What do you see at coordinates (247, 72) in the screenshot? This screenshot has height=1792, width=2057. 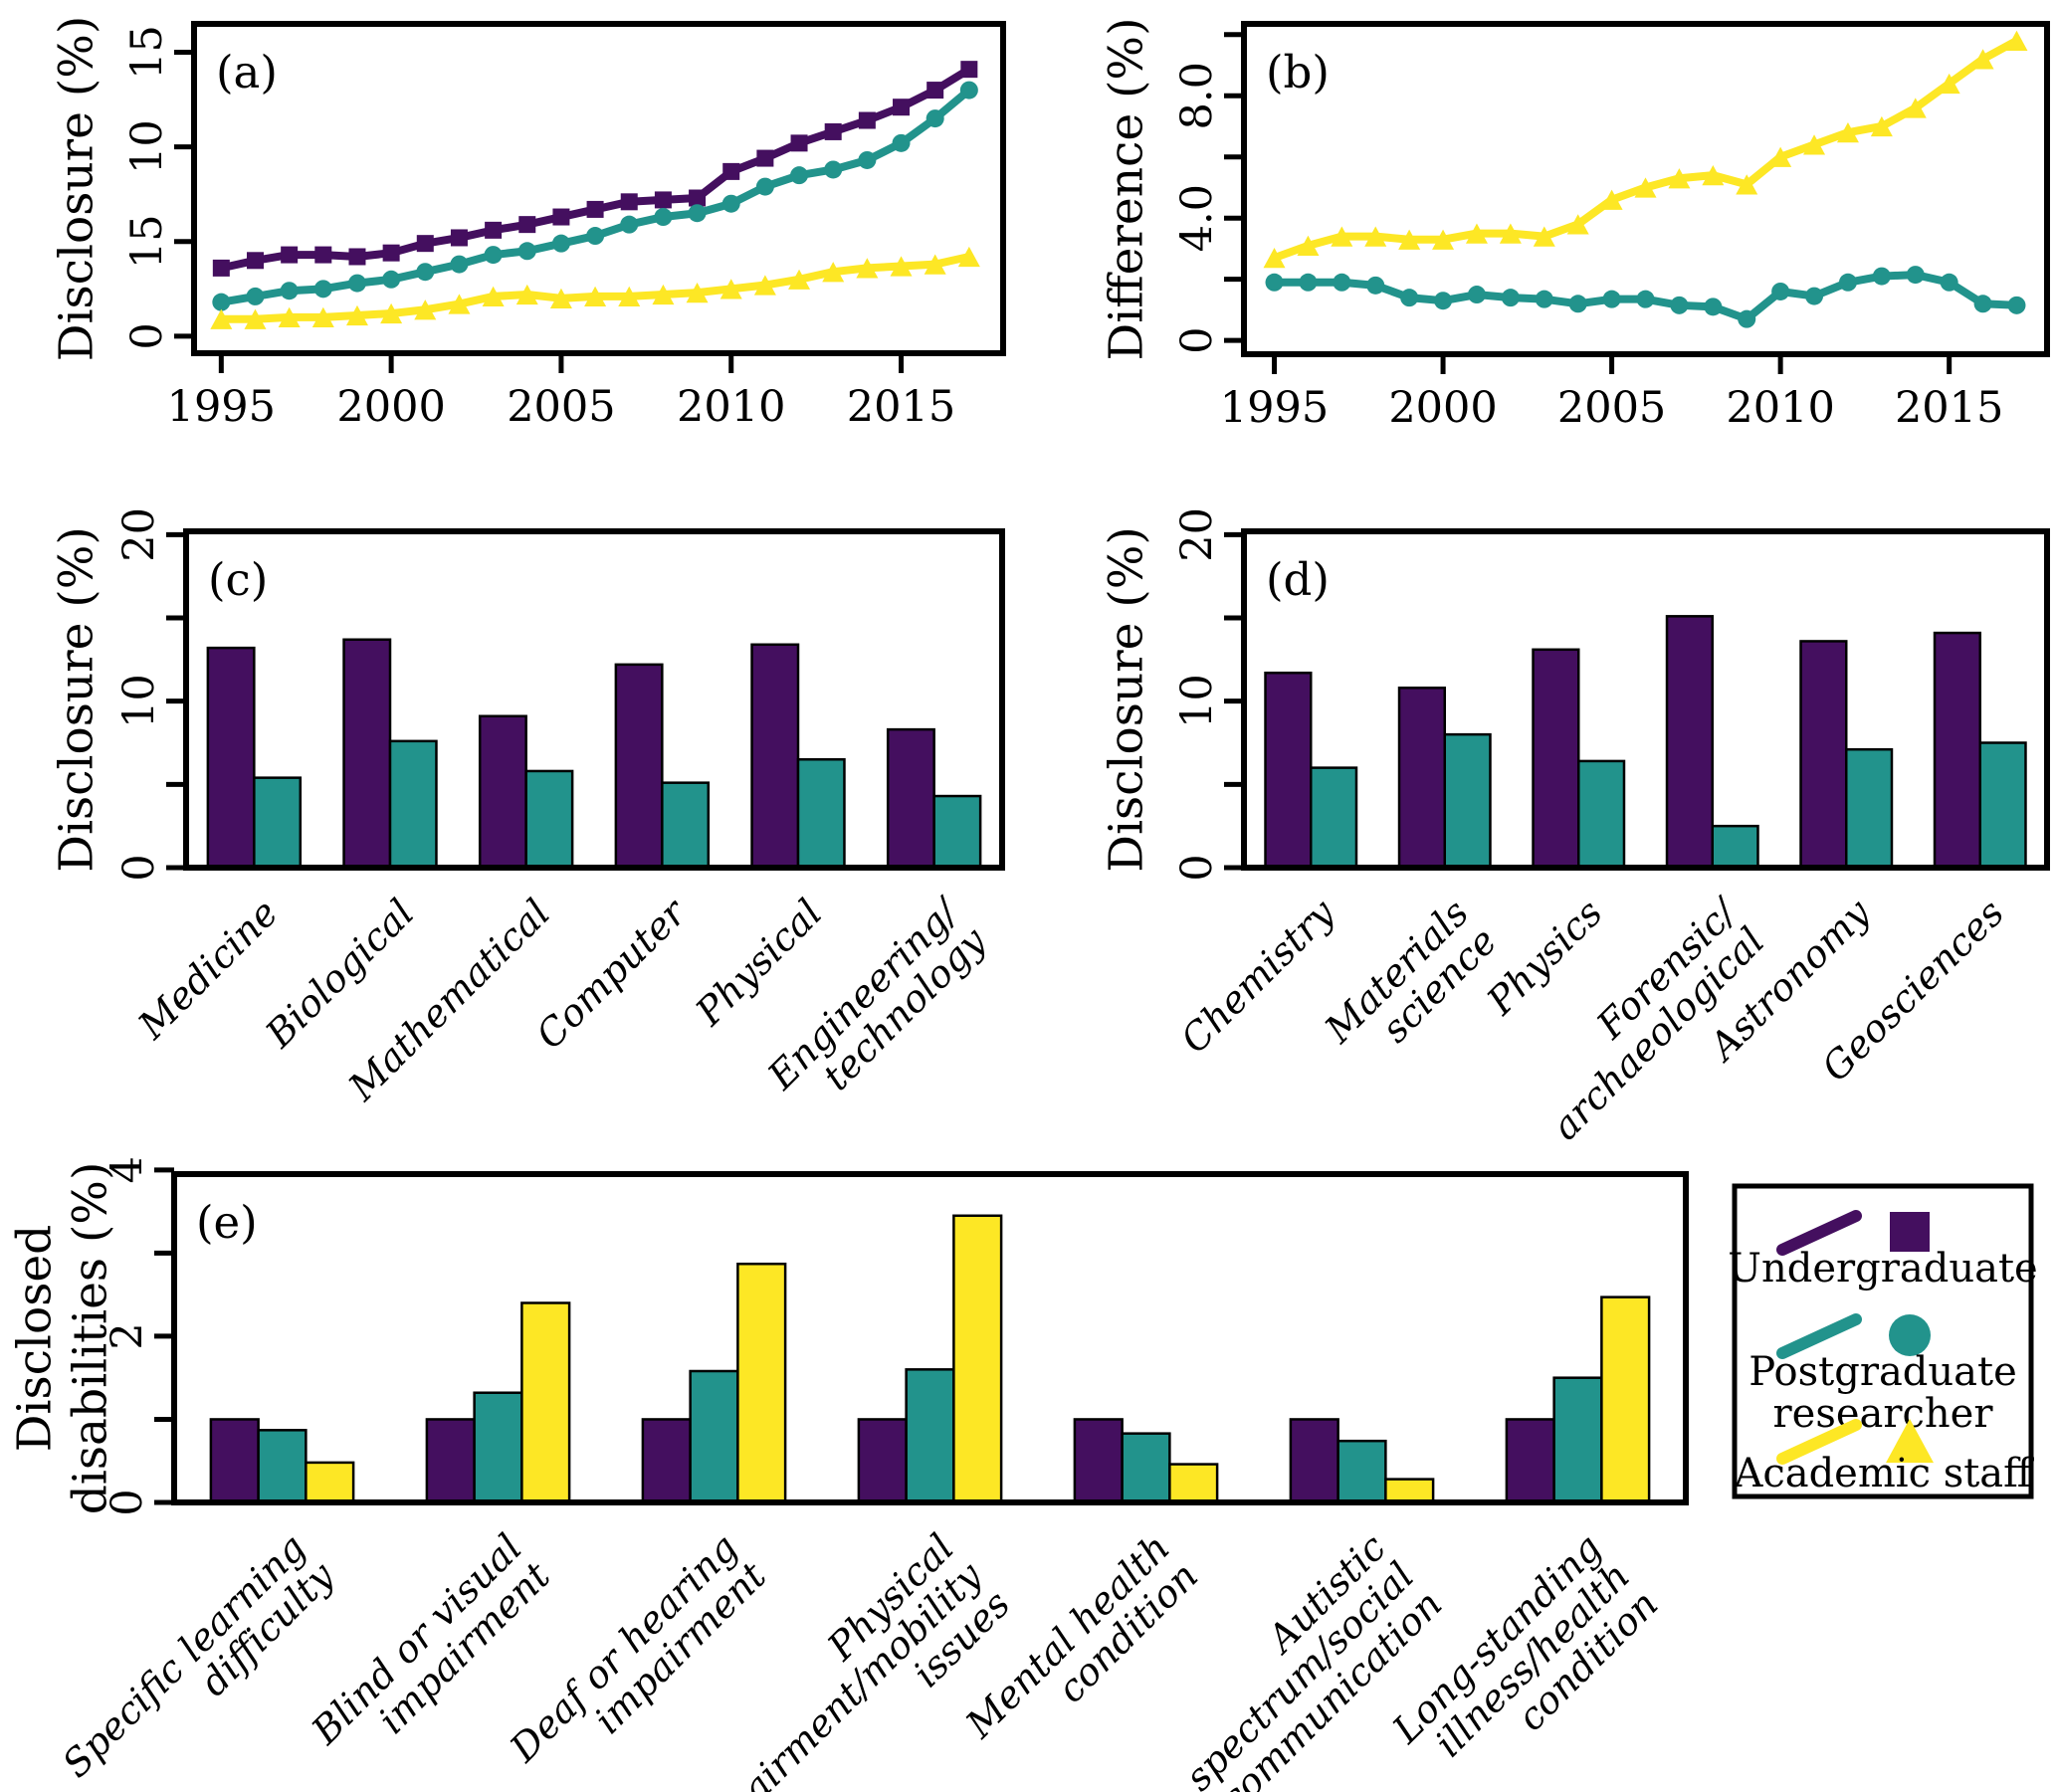 I see `panel-letter: (a)` at bounding box center [247, 72].